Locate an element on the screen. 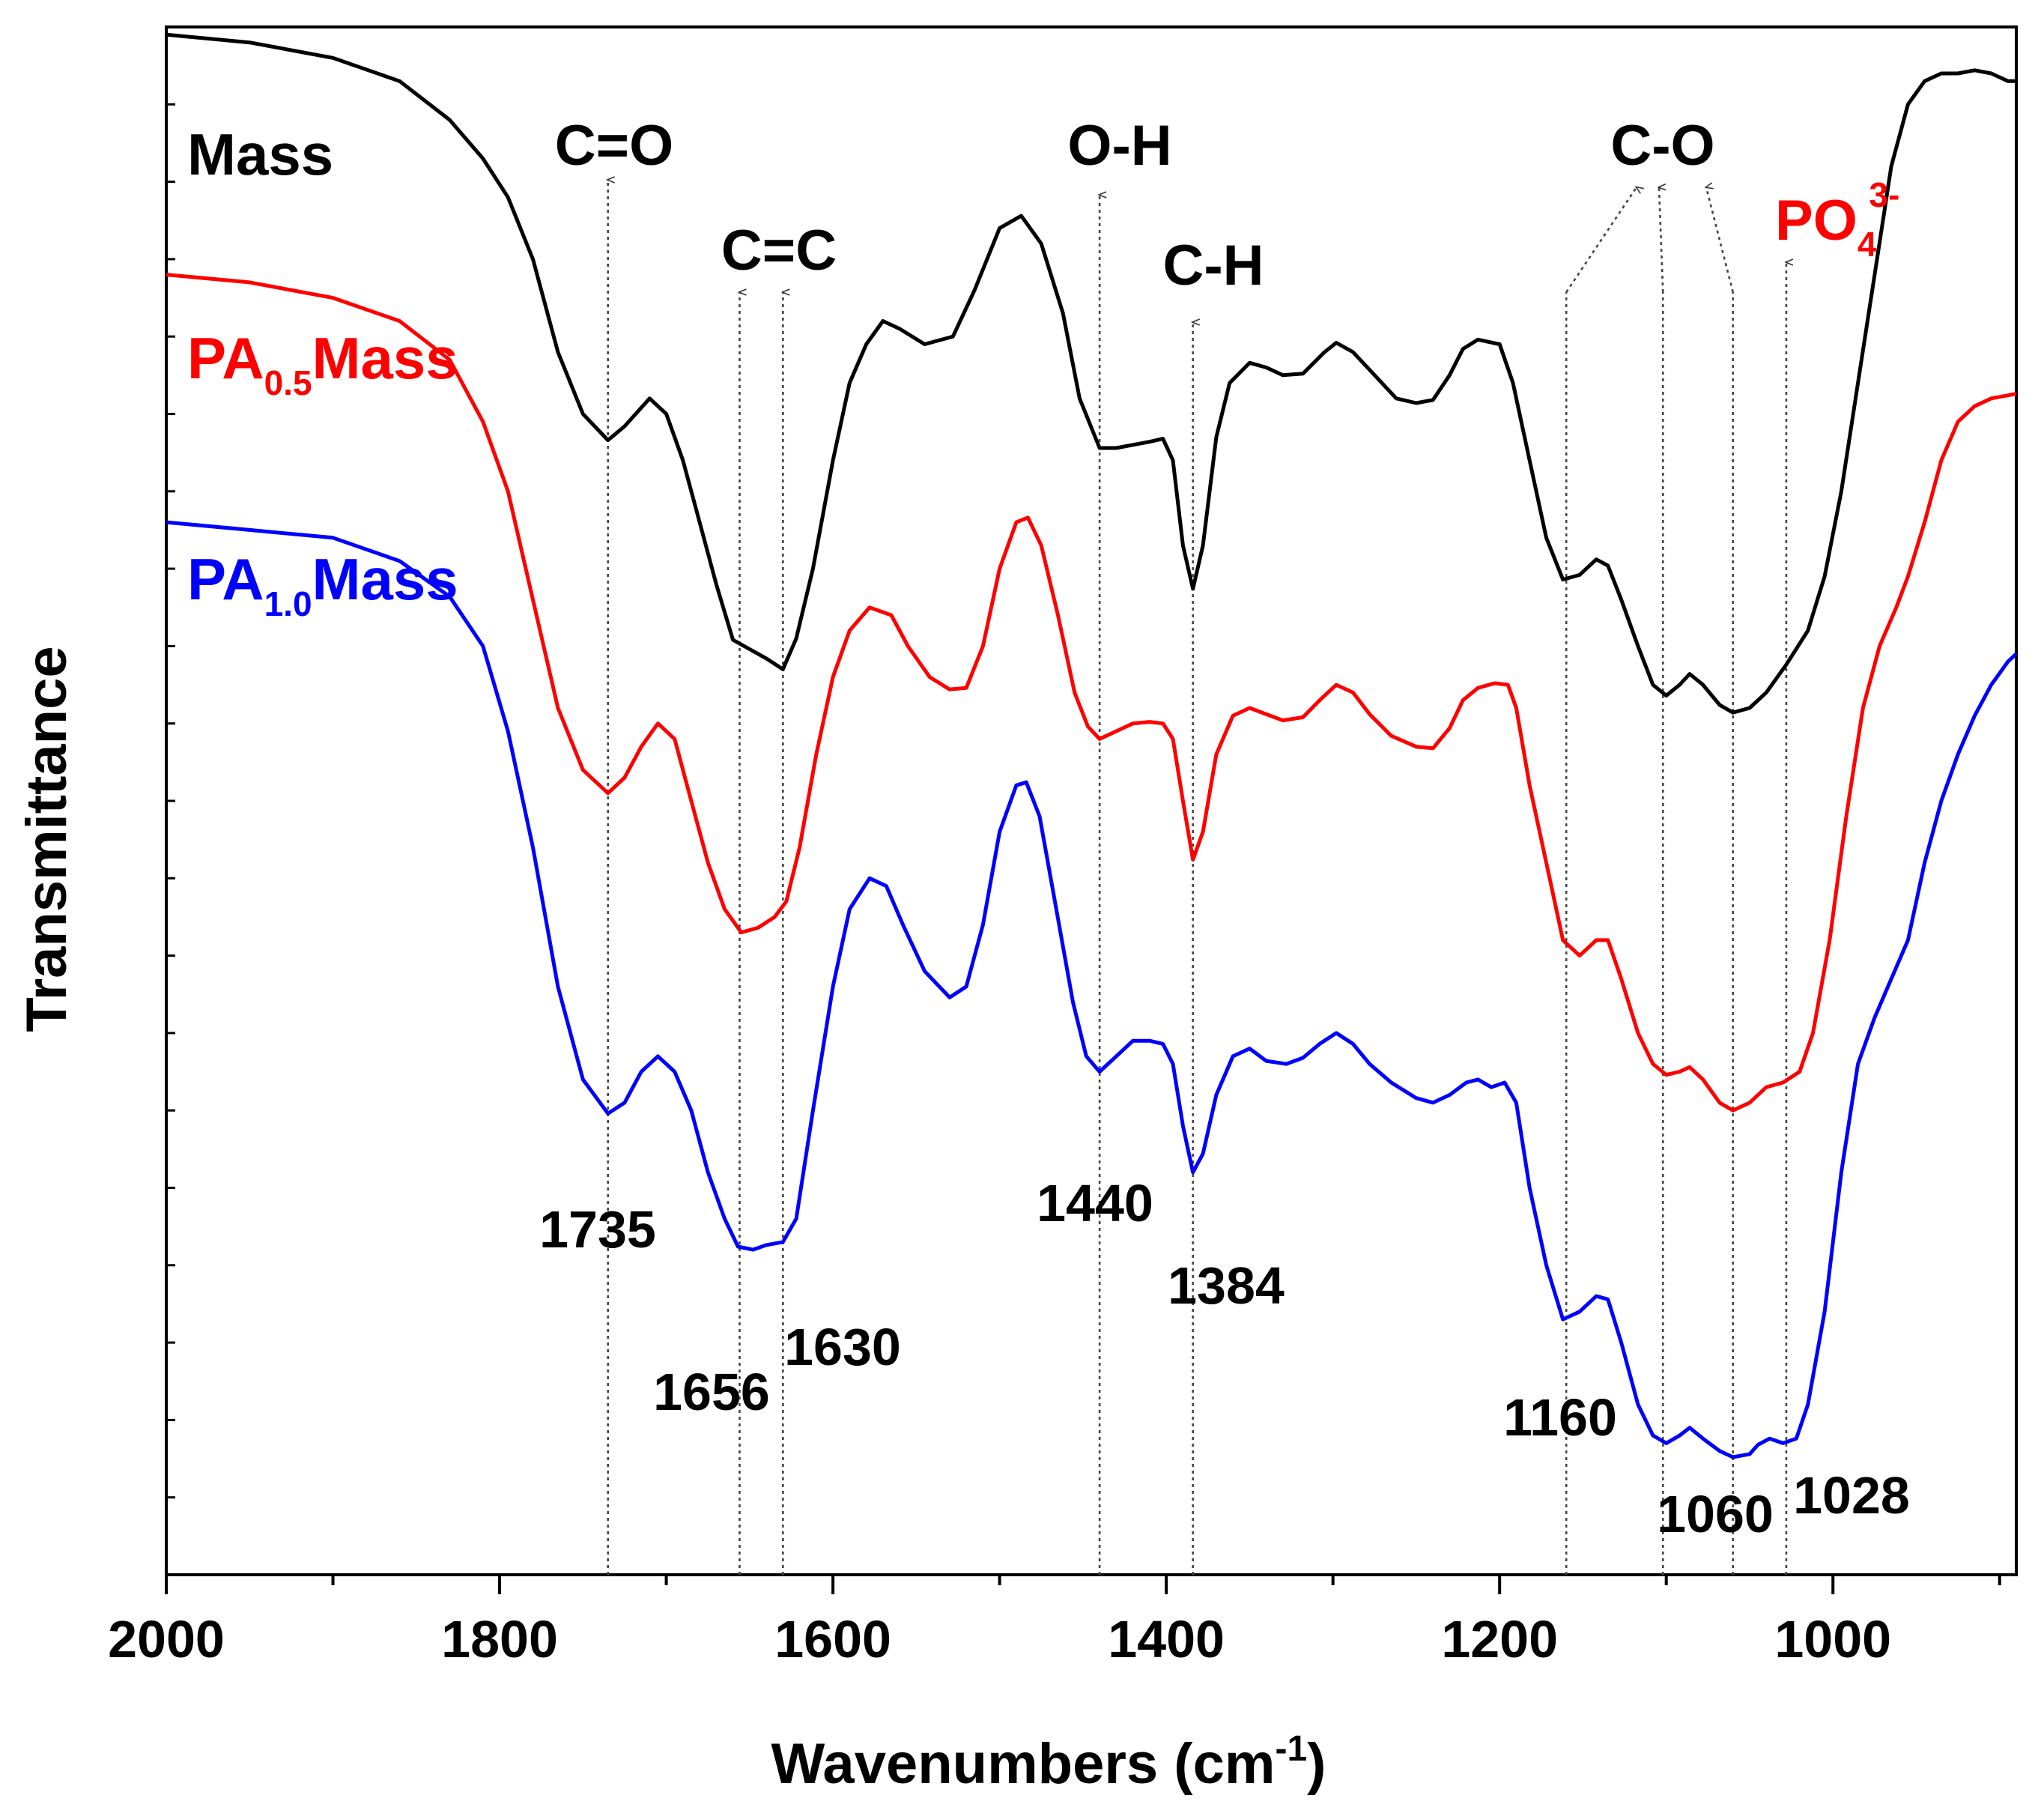 Image resolution: width=2044 pixels, height=1819 pixels. legend-label-pa10-base: PA is located at coordinates (225, 579).